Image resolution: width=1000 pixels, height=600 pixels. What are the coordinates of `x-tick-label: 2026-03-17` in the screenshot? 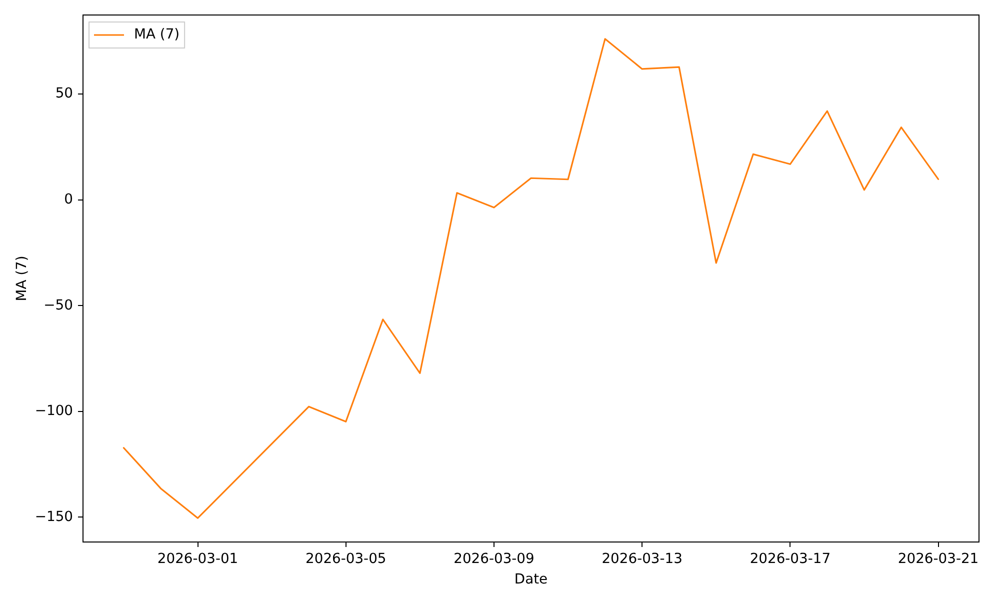 It's located at (790, 558).